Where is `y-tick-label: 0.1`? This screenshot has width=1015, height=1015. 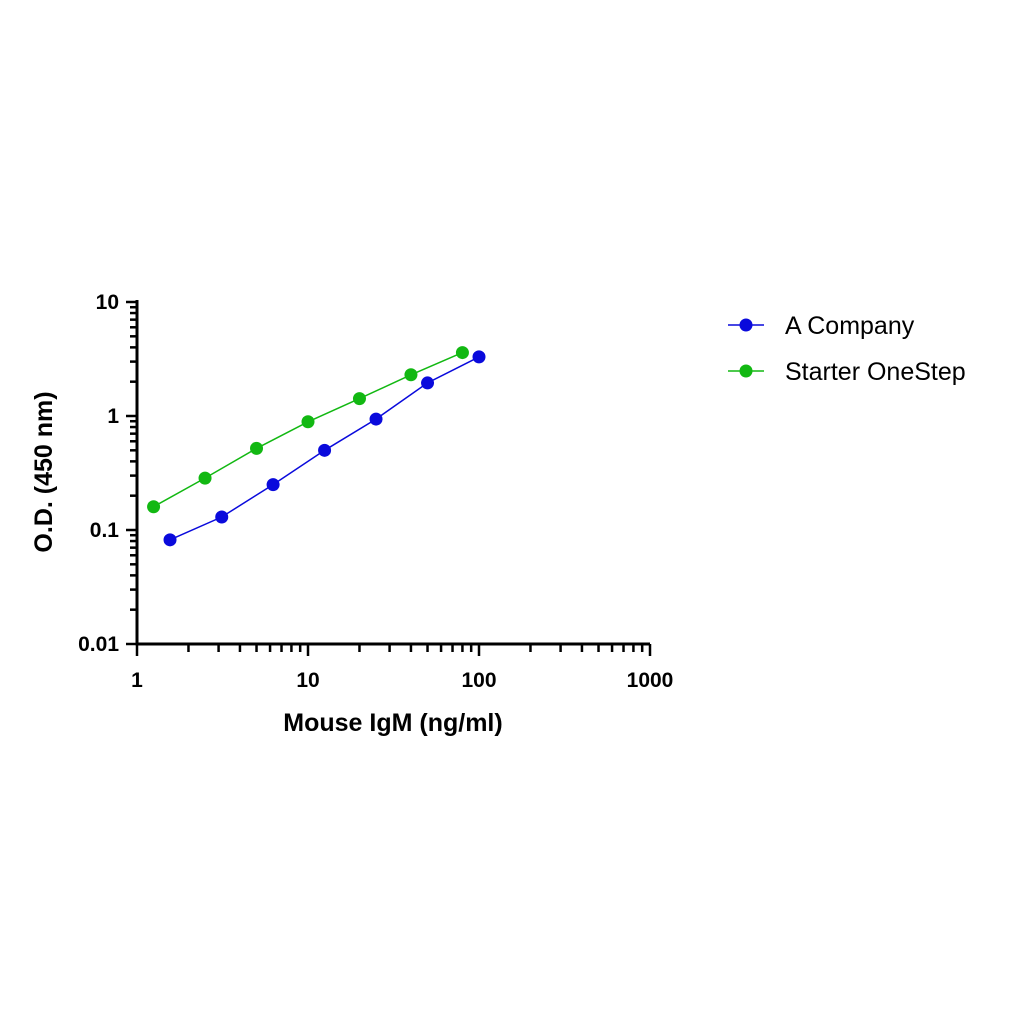 y-tick-label: 0.1 is located at coordinates (105, 530).